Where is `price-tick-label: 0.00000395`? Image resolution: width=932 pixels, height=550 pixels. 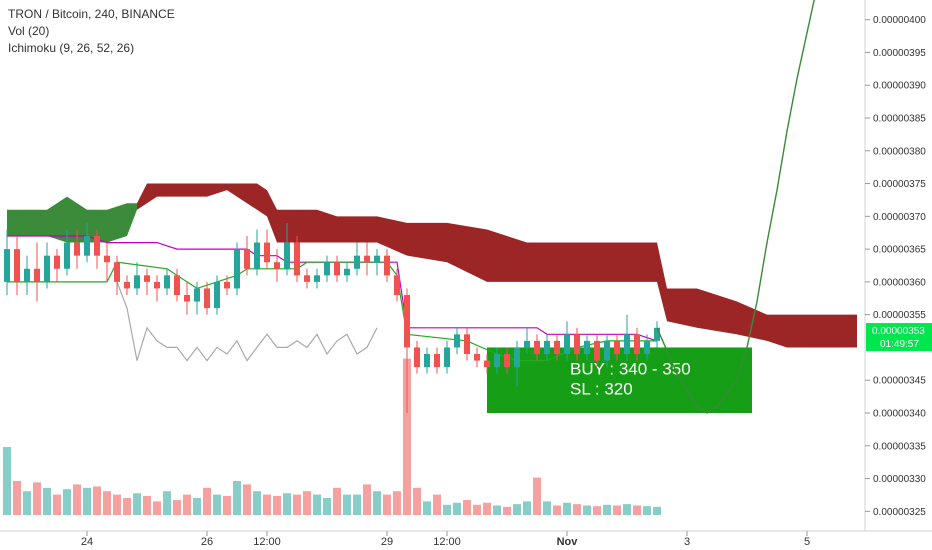 price-tick-label: 0.00000395 is located at coordinates (899, 53).